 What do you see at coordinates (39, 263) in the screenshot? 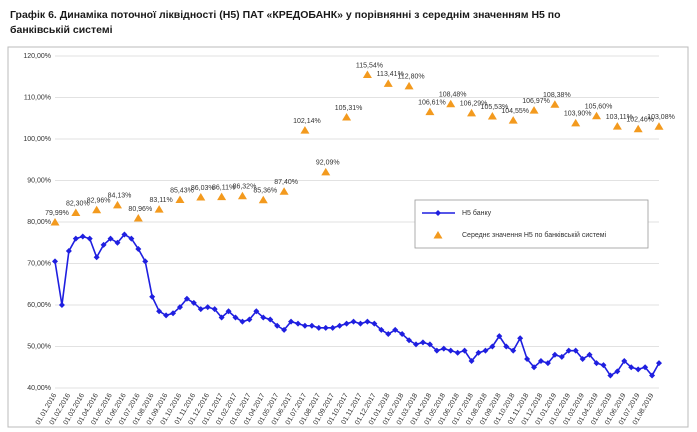
I see `y-tick-label: 70,00%` at bounding box center [39, 263].